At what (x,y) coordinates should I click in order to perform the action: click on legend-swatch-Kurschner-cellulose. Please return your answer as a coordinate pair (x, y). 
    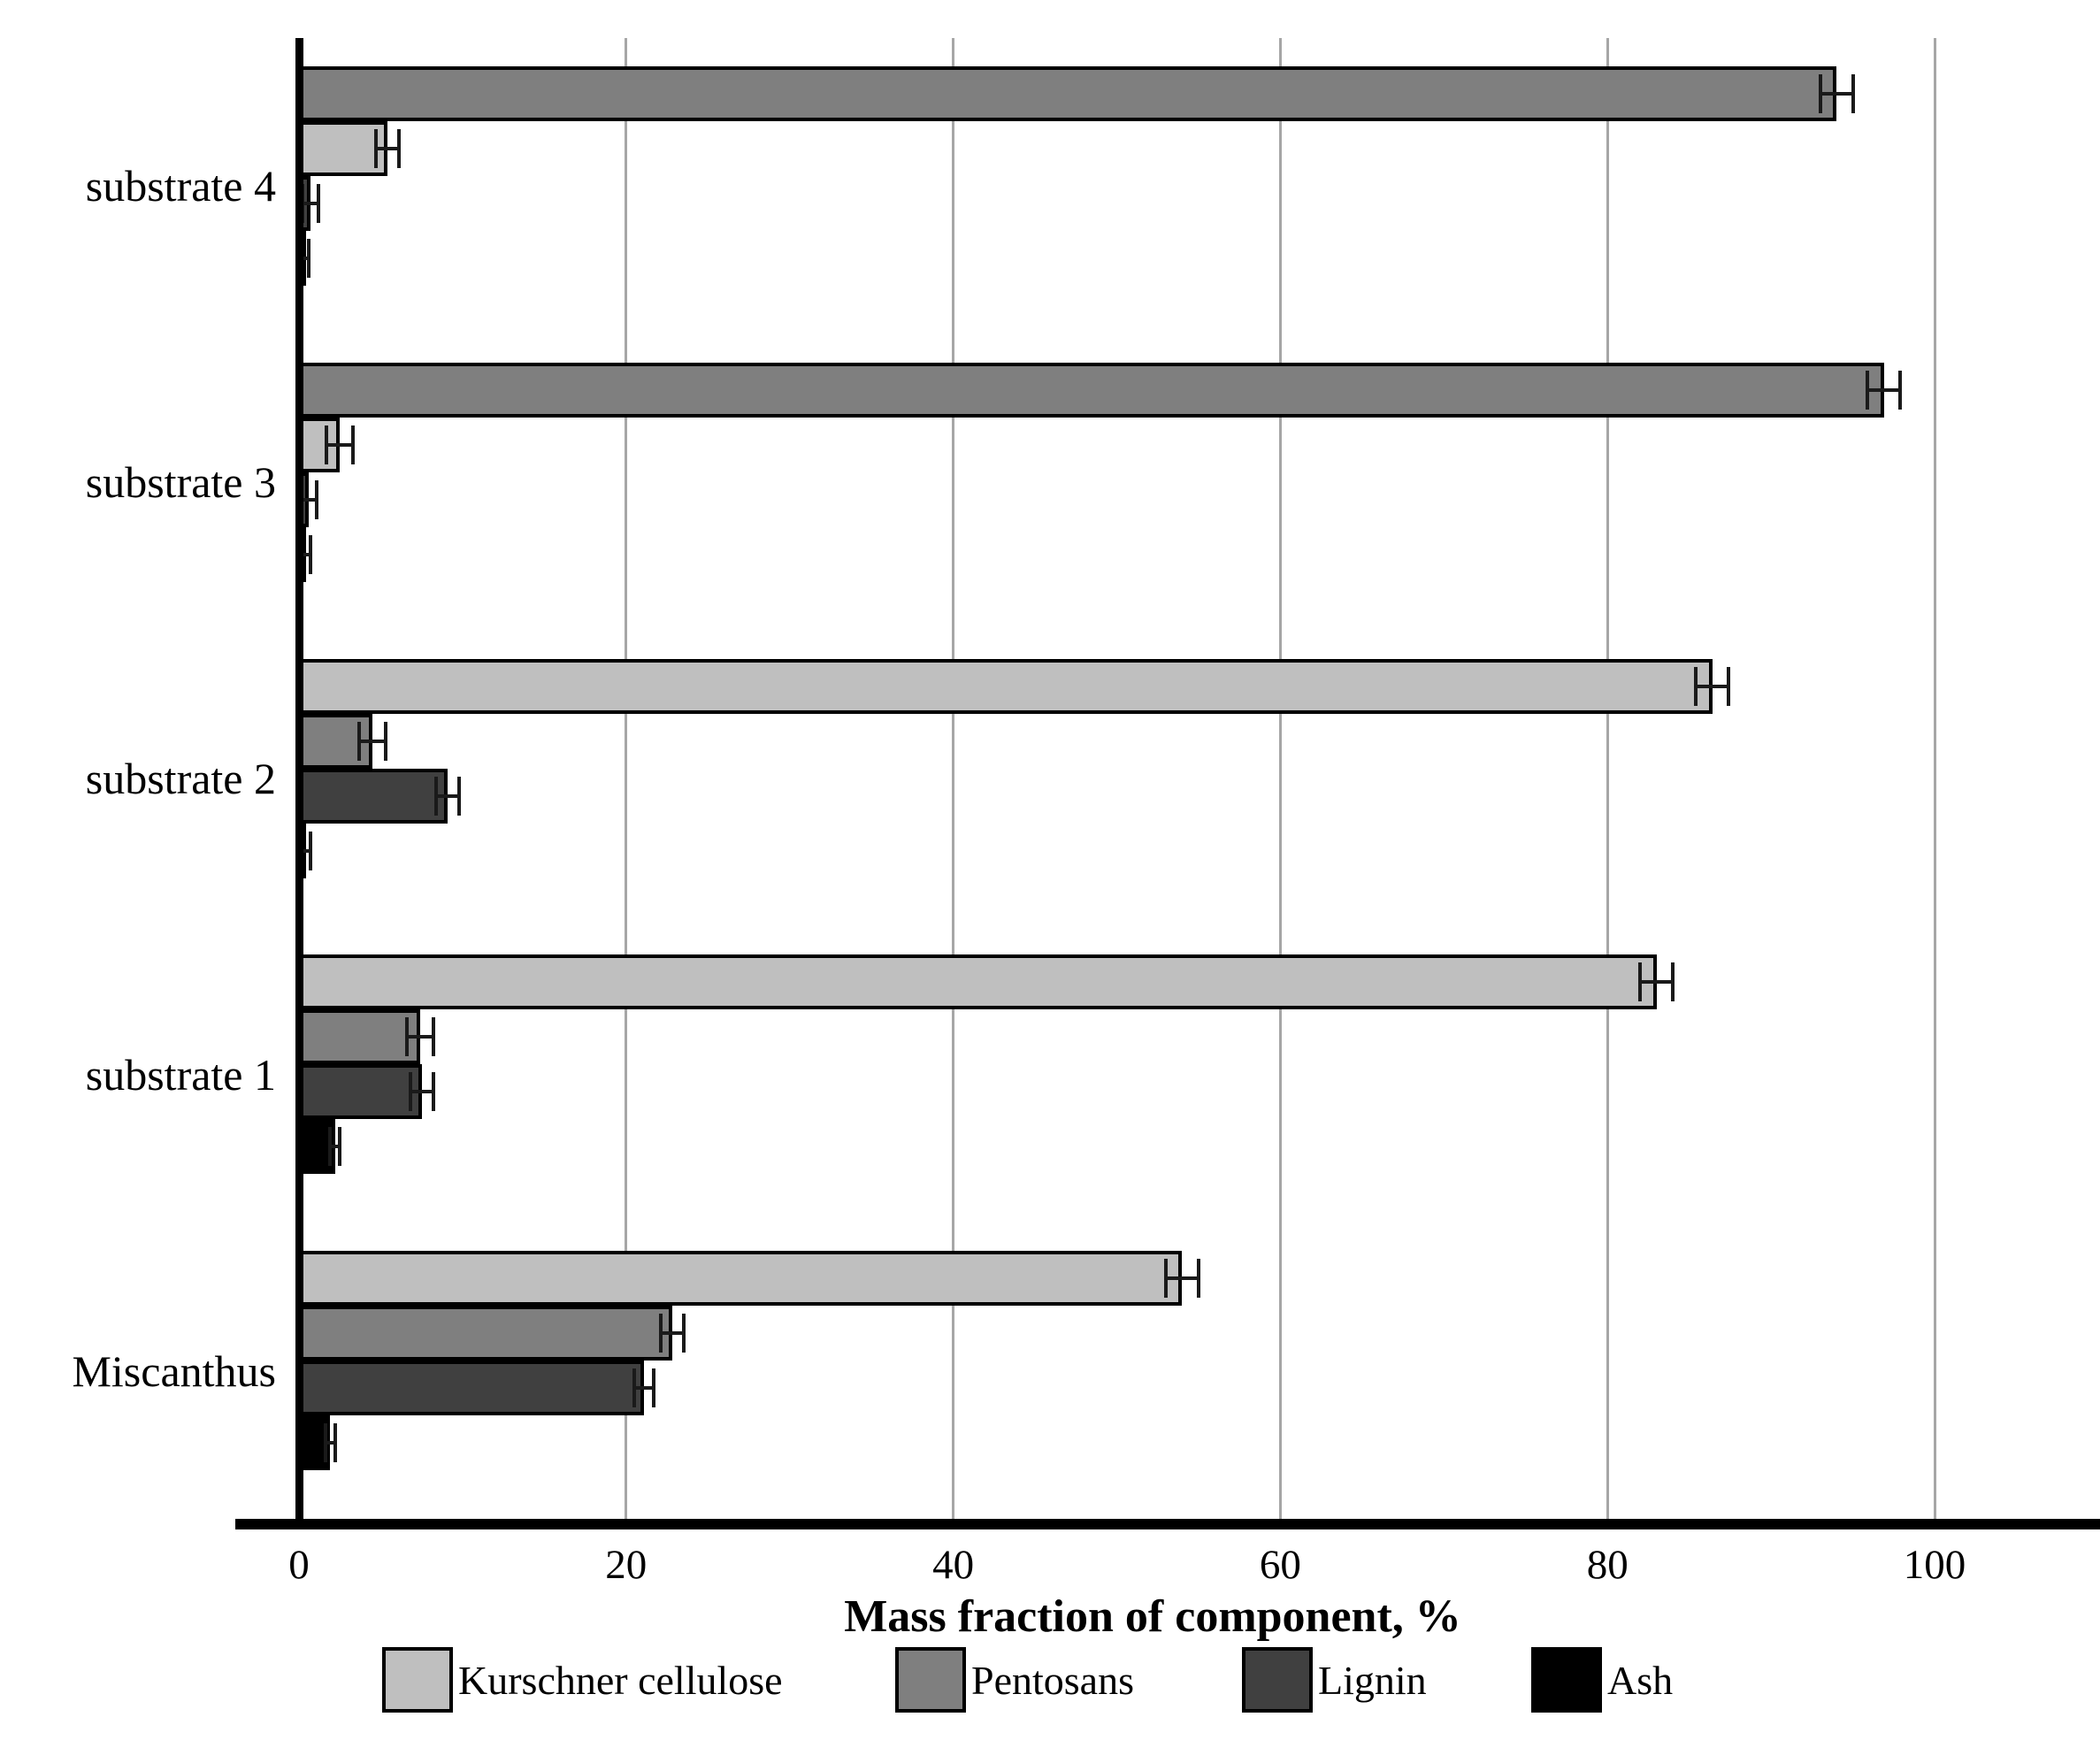
    Looking at the image, I should click on (417, 1680).